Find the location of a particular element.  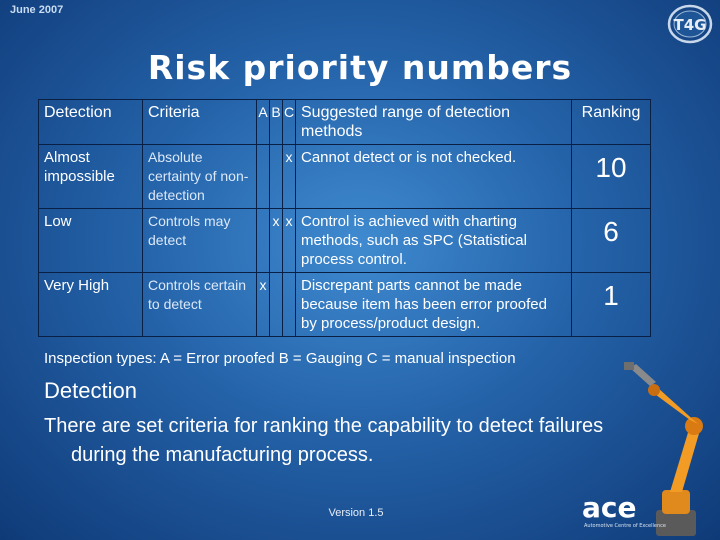

page-title: Risk priority numbers is located at coordinates (360, 67).